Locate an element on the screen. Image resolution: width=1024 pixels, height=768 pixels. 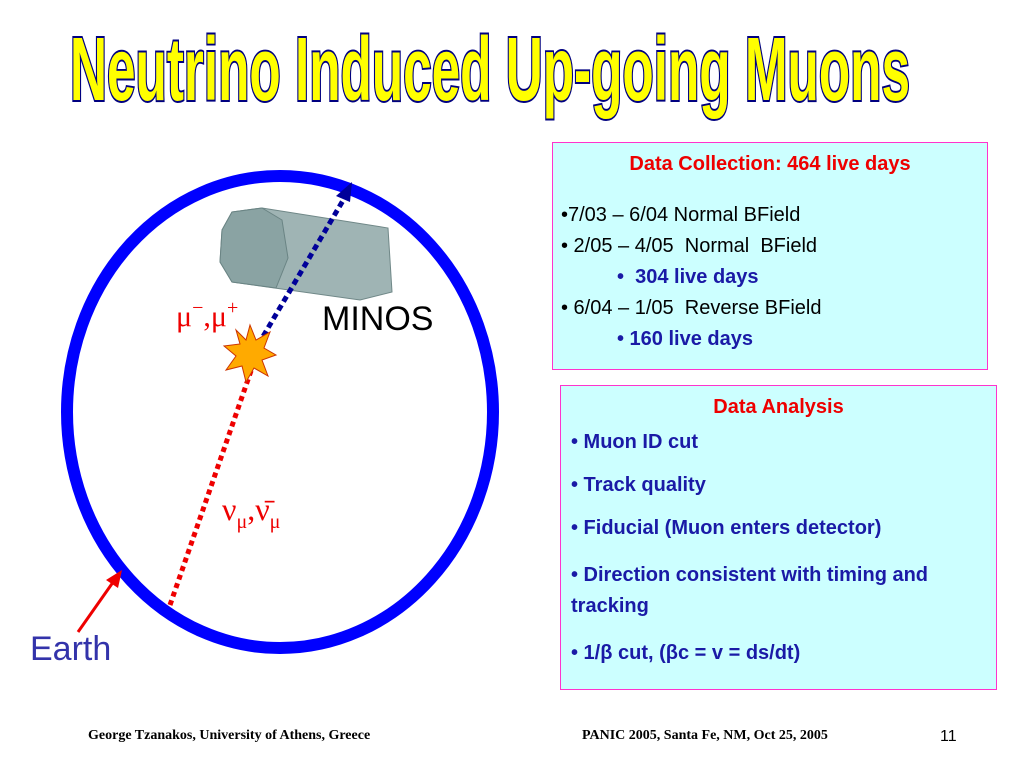
item: •7/03 – 6/04 Normal BField is located at coordinates (681, 215).